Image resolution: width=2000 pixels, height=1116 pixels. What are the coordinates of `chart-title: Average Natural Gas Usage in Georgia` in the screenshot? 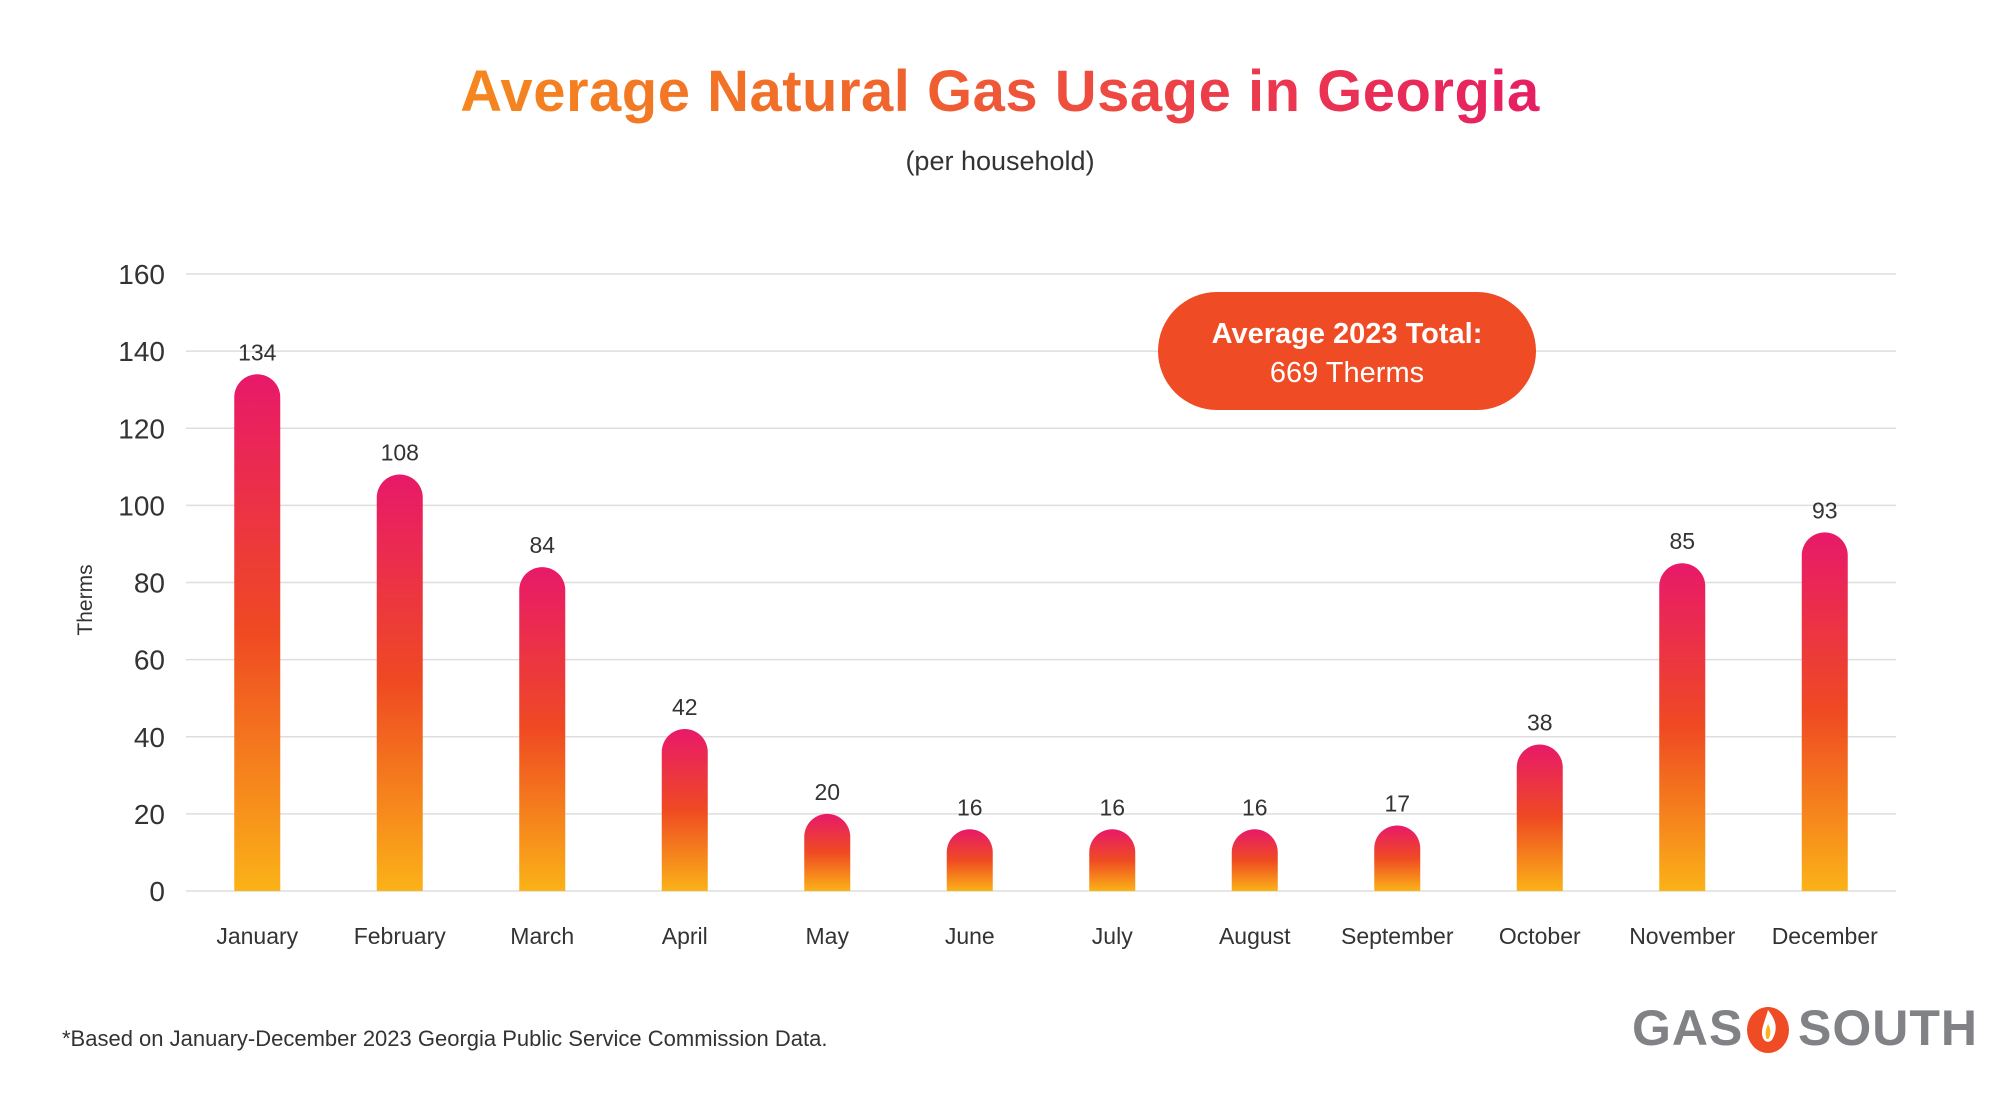 It's located at (1000, 91).